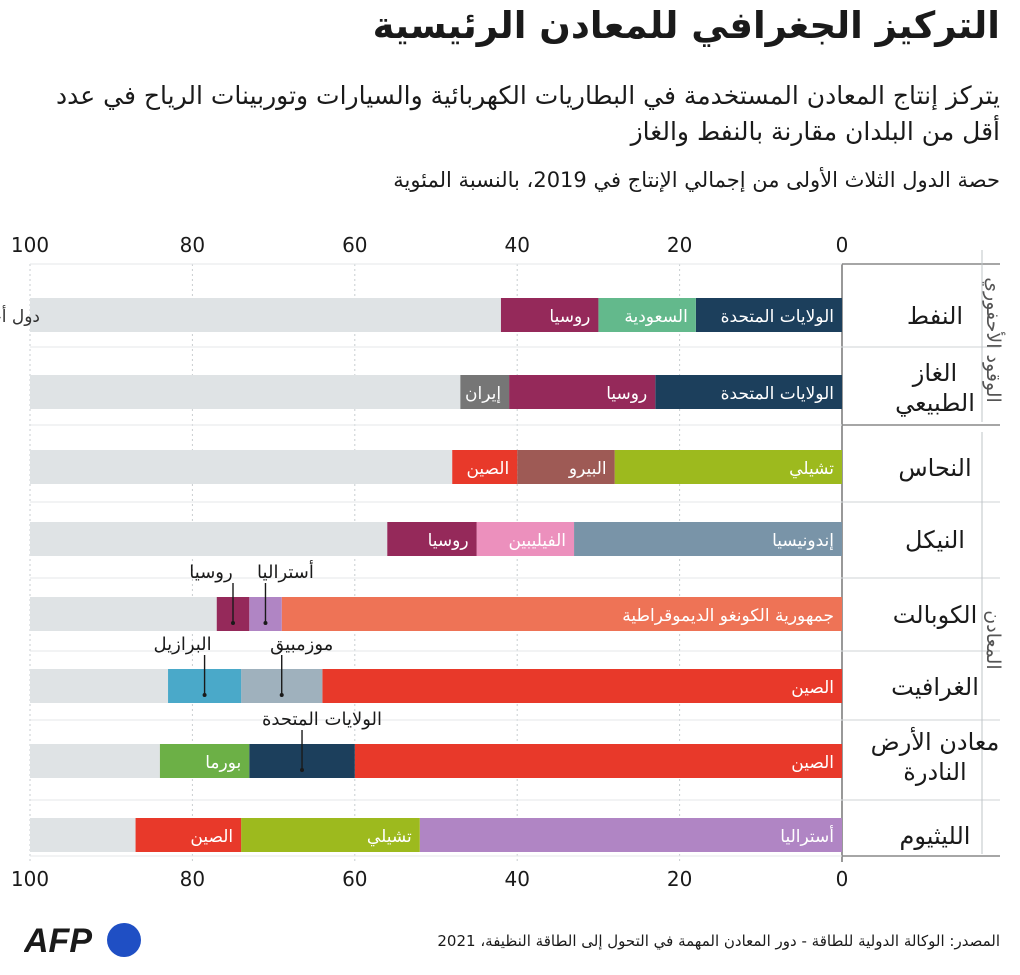 This screenshot has width=1020, height=975. I want to click on x-tick-label-top: 40, so click(516, 245).